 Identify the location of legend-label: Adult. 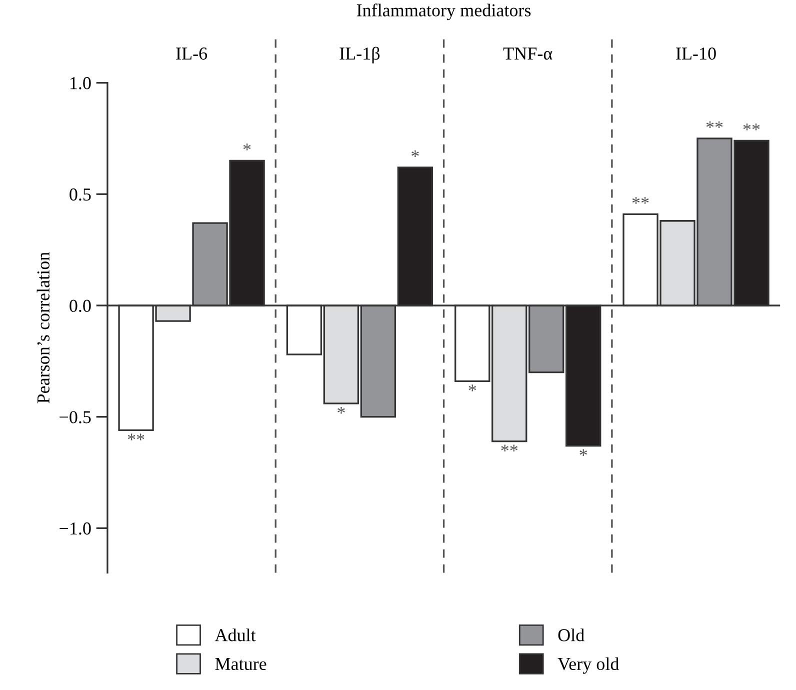
(235, 635).